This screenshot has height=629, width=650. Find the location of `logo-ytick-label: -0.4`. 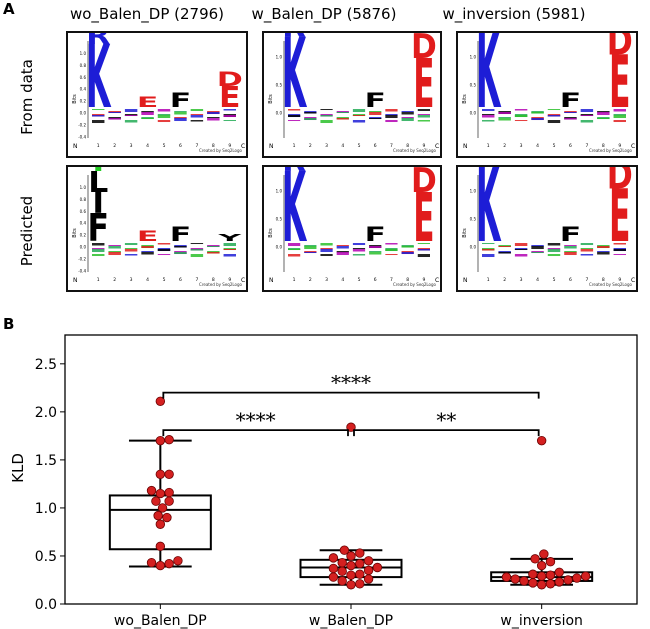

logo-ytick-label: -0.4 is located at coordinates (82, 136).